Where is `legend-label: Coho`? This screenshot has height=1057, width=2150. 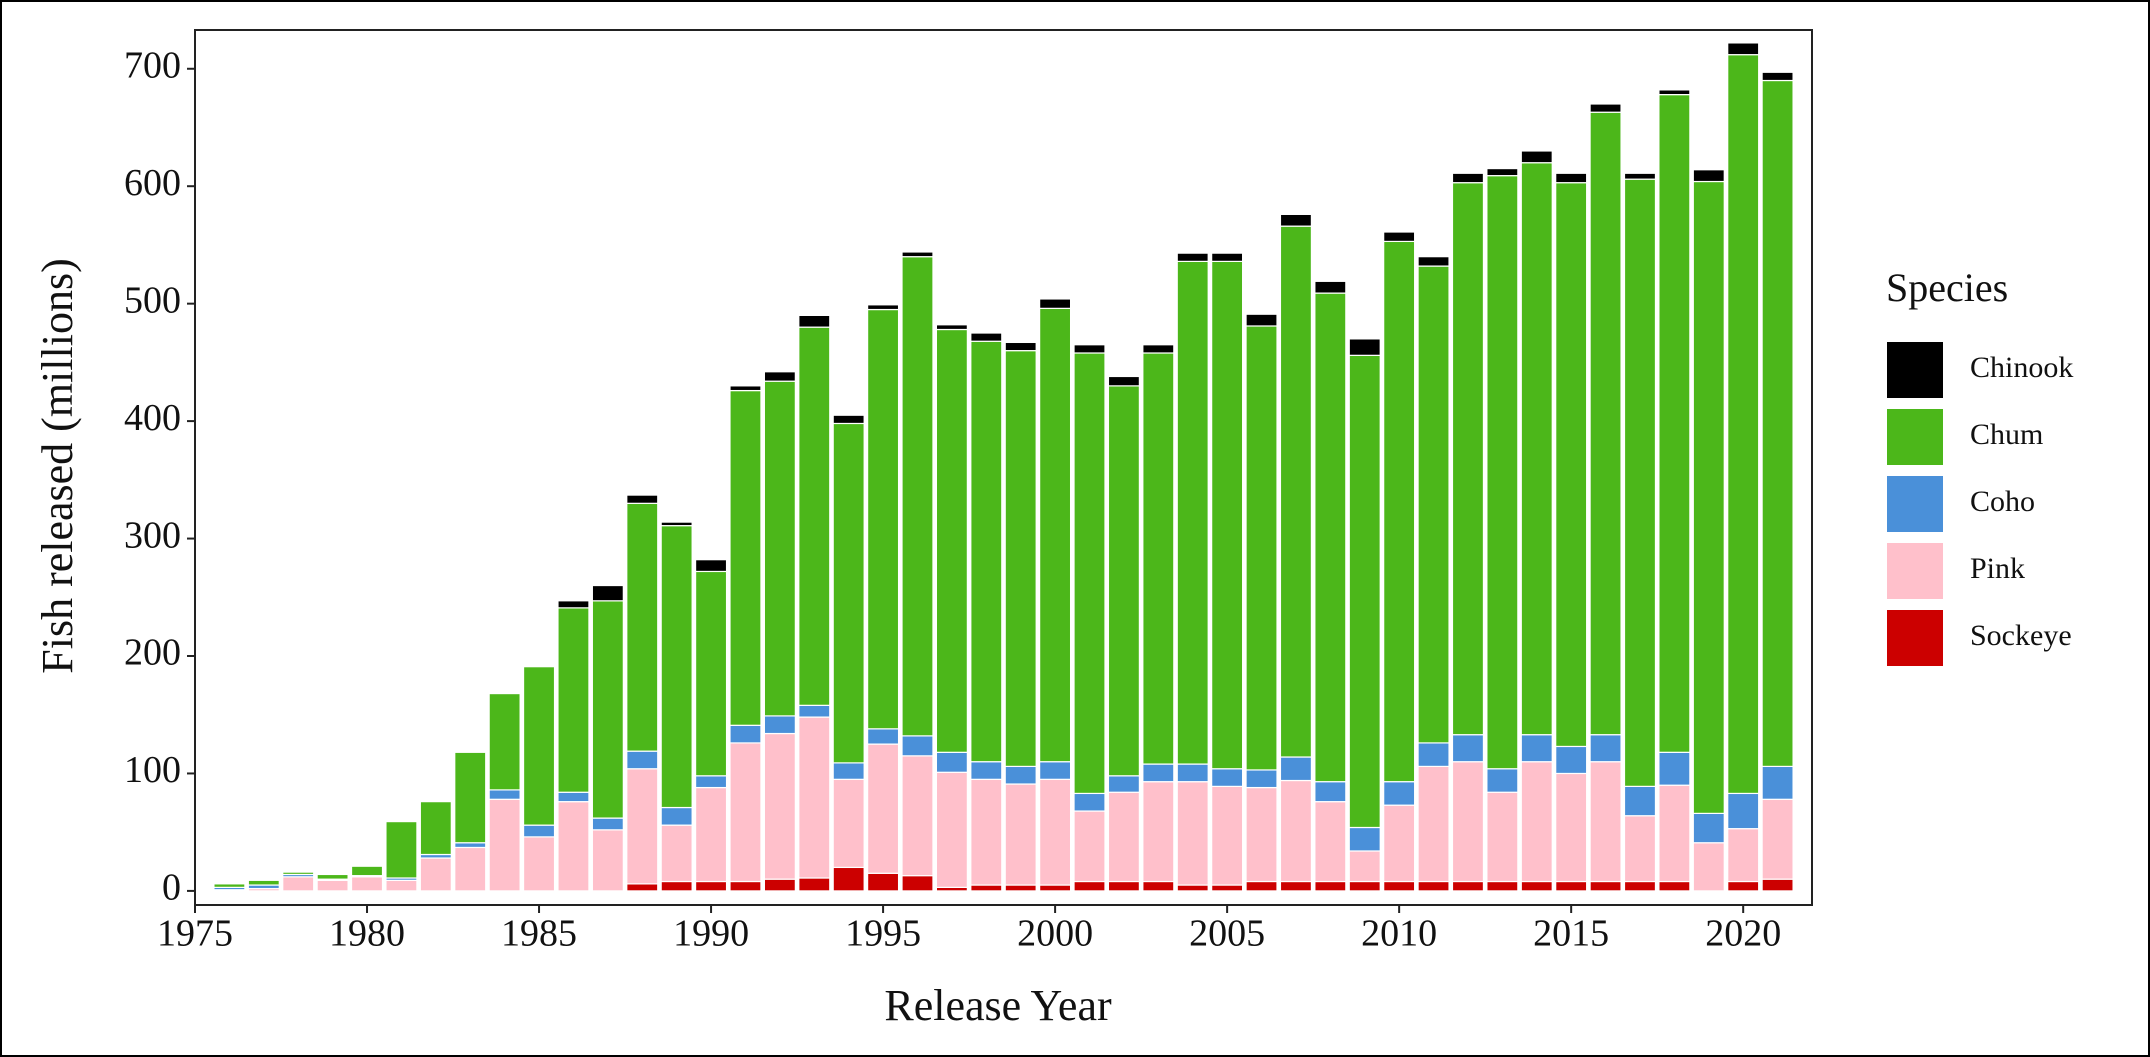
legend-label: Coho is located at coordinates (2002, 501).